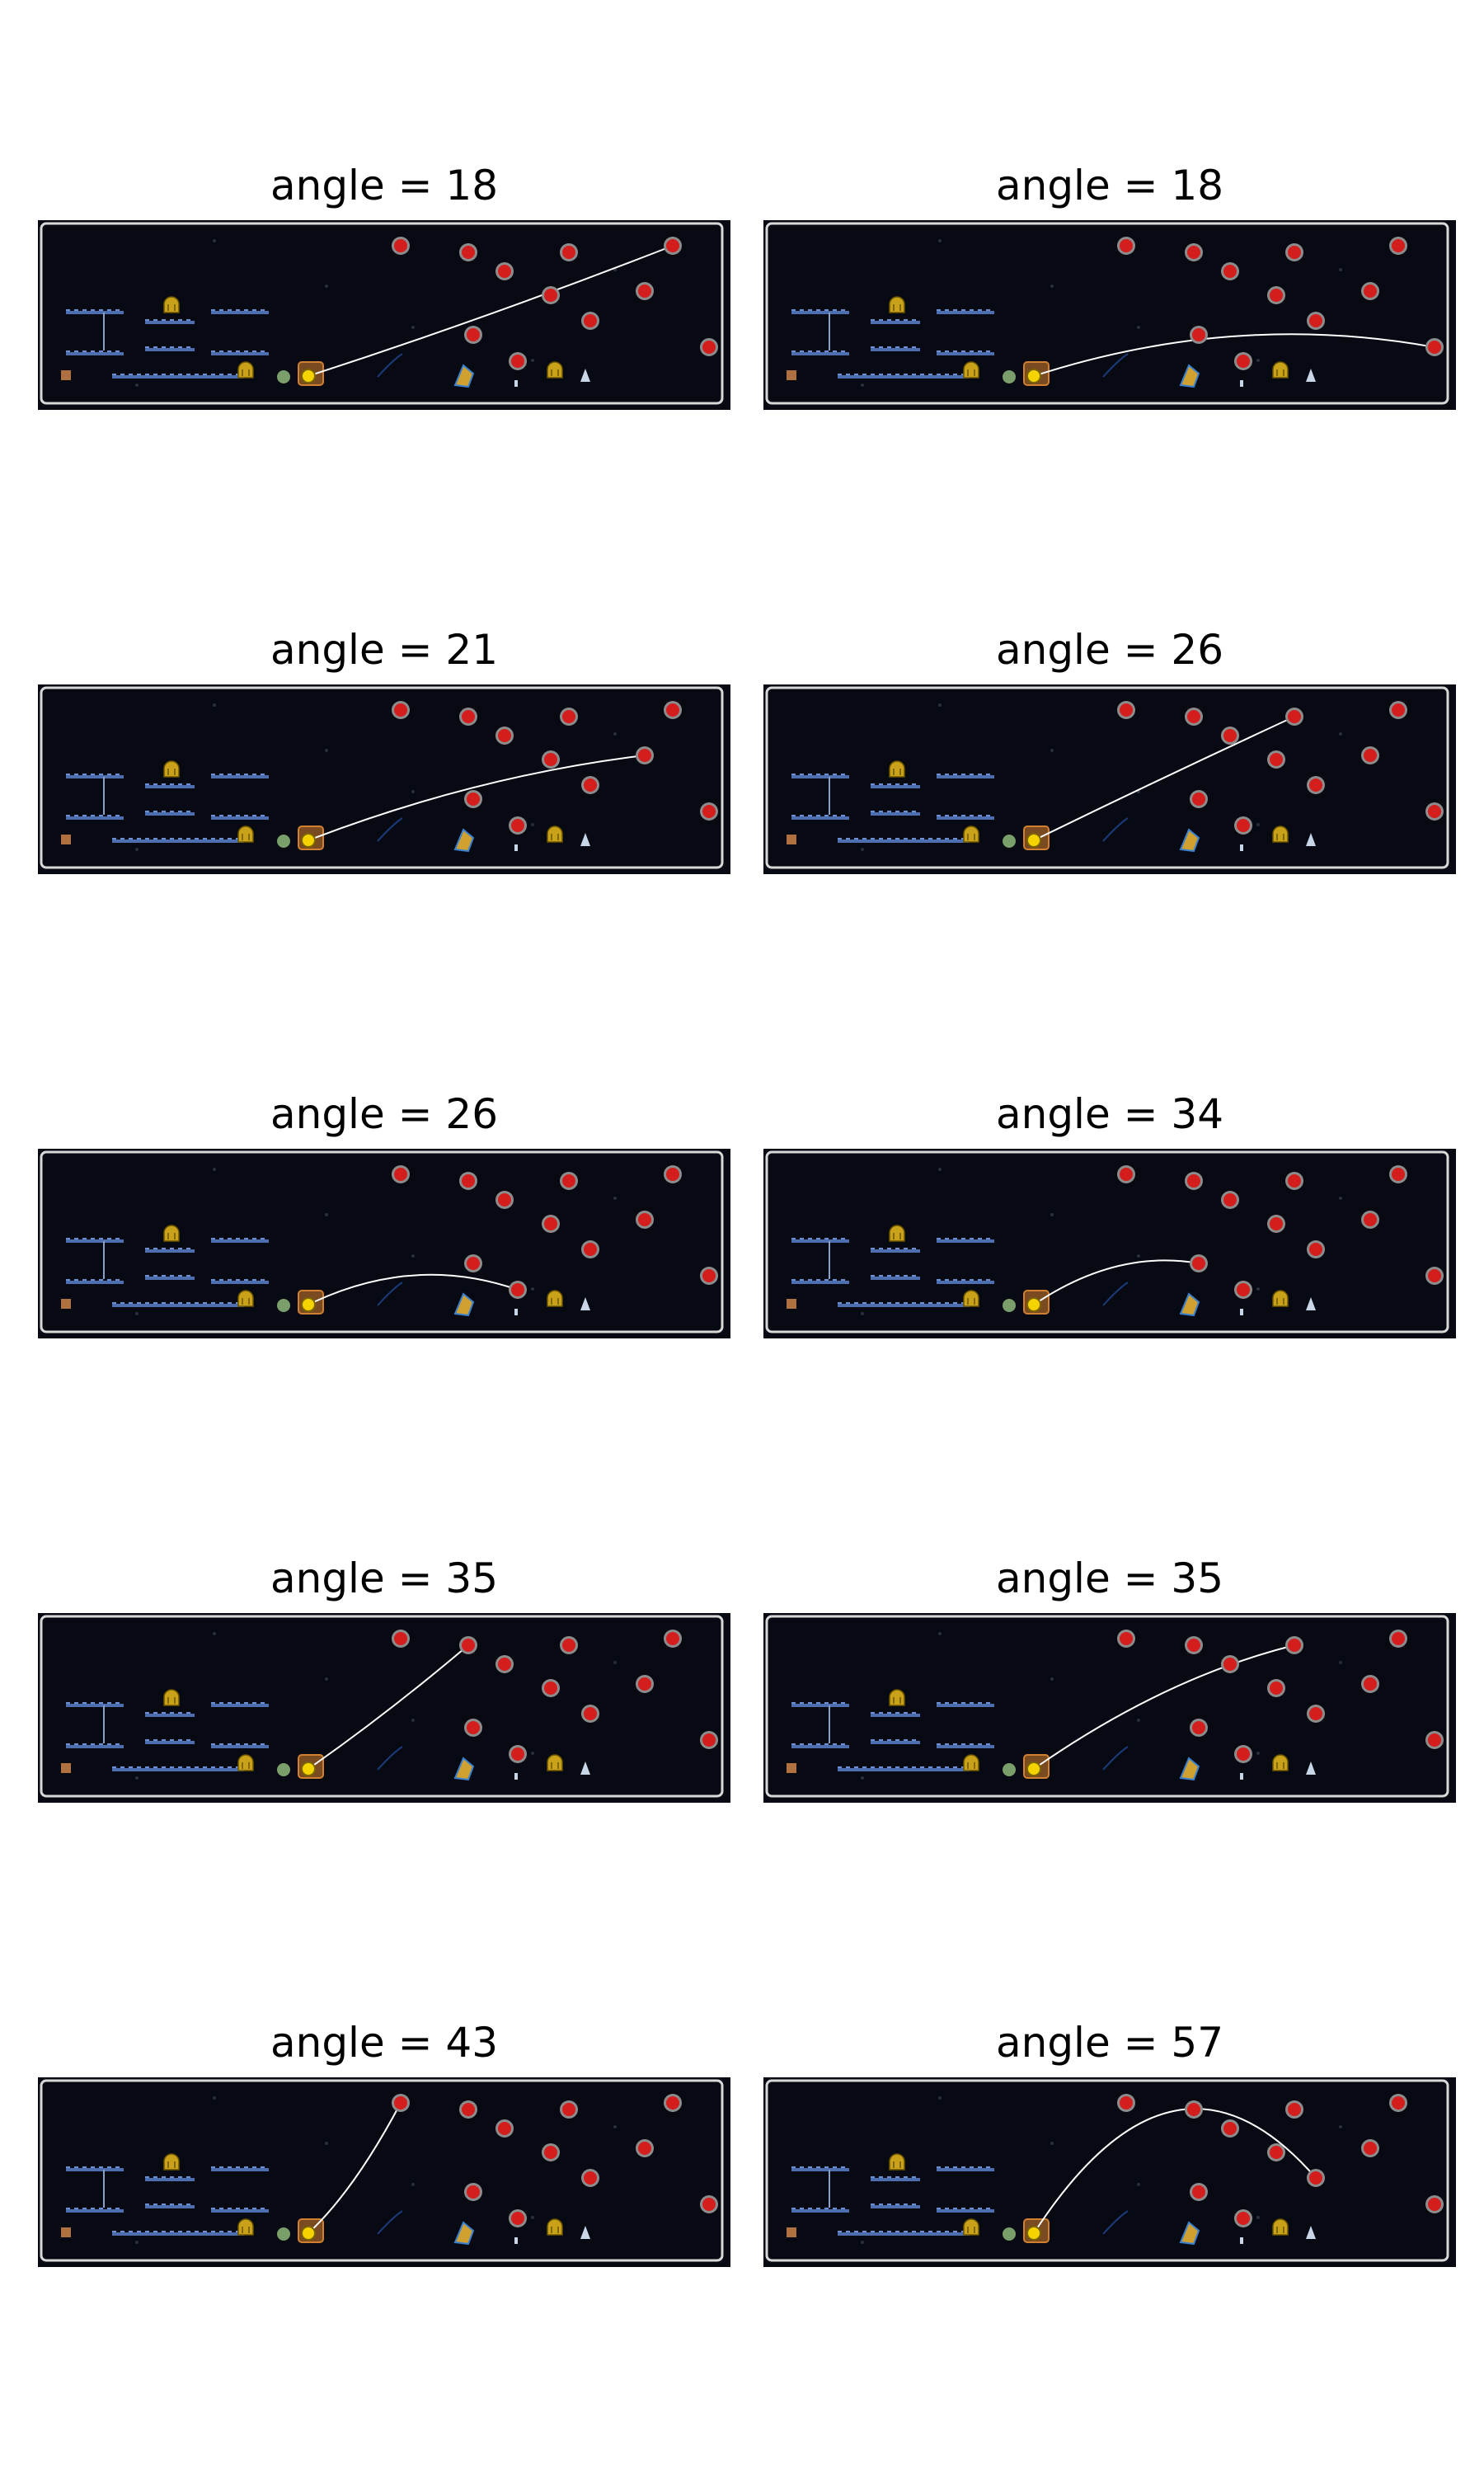  Describe the element at coordinates (1241, 383) in the screenshot. I see `peg-icon` at that location.